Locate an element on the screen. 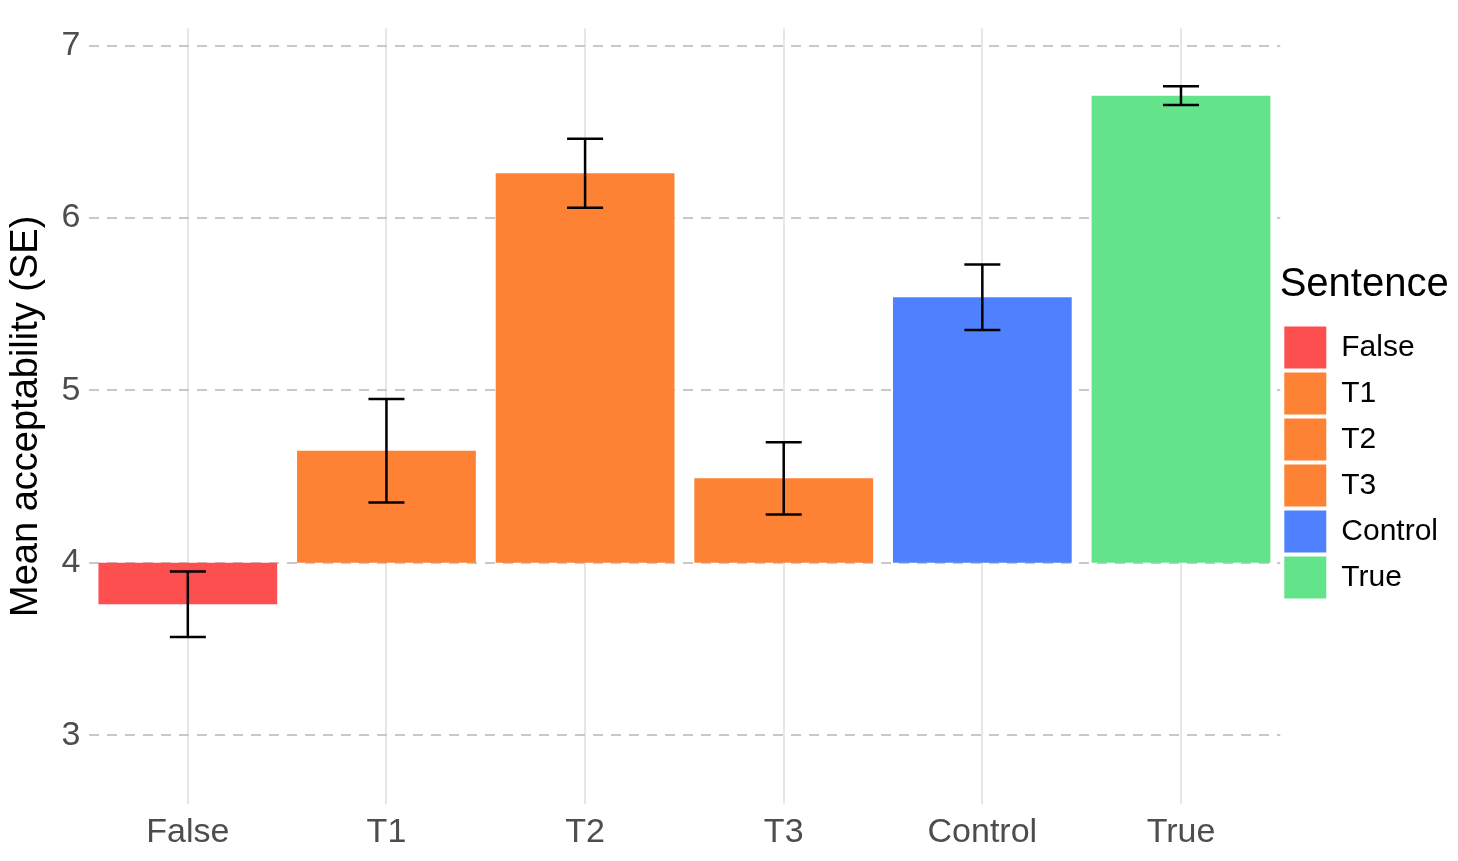 The width and height of the screenshot is (1458, 861). x-tick-label: True is located at coordinates (1181, 829).